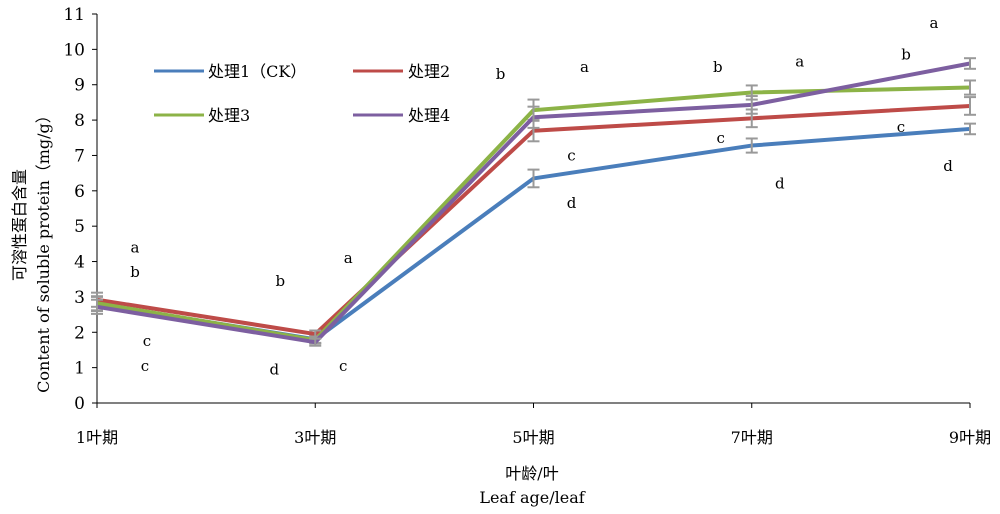 Image resolution: width=1000 pixels, height=514 pixels. Describe the element at coordinates (79, 369) in the screenshot. I see `y-tick-label: 1` at that location.